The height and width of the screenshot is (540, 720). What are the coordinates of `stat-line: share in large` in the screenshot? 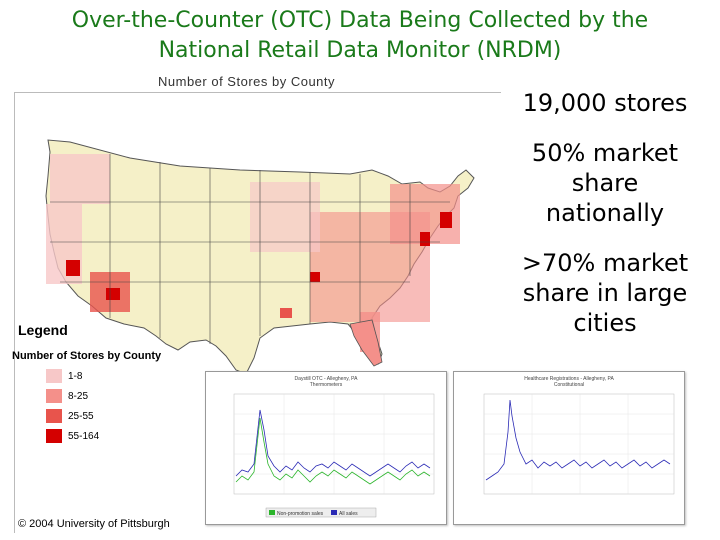 It's located at (605, 293).